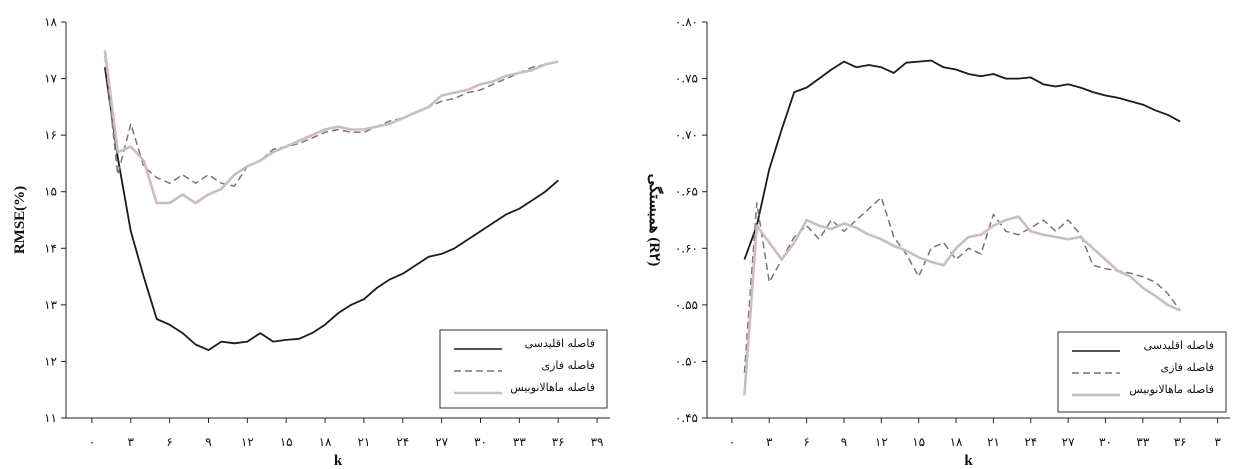  I want to click on y-tick-label: ۱۷, so click(50, 79).